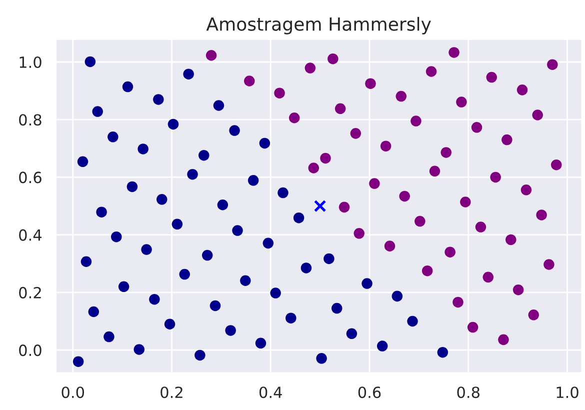 This screenshot has width=585, height=410. What do you see at coordinates (270, 392) in the screenshot?
I see `x-tick-label: 0.4` at bounding box center [270, 392].